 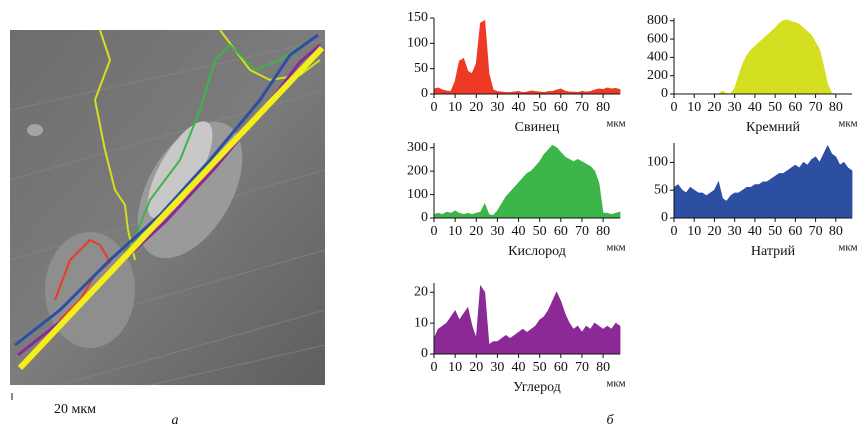 What do you see at coordinates (773, 127) in the screenshot?
I see `chart-title: Кремний` at bounding box center [773, 127].